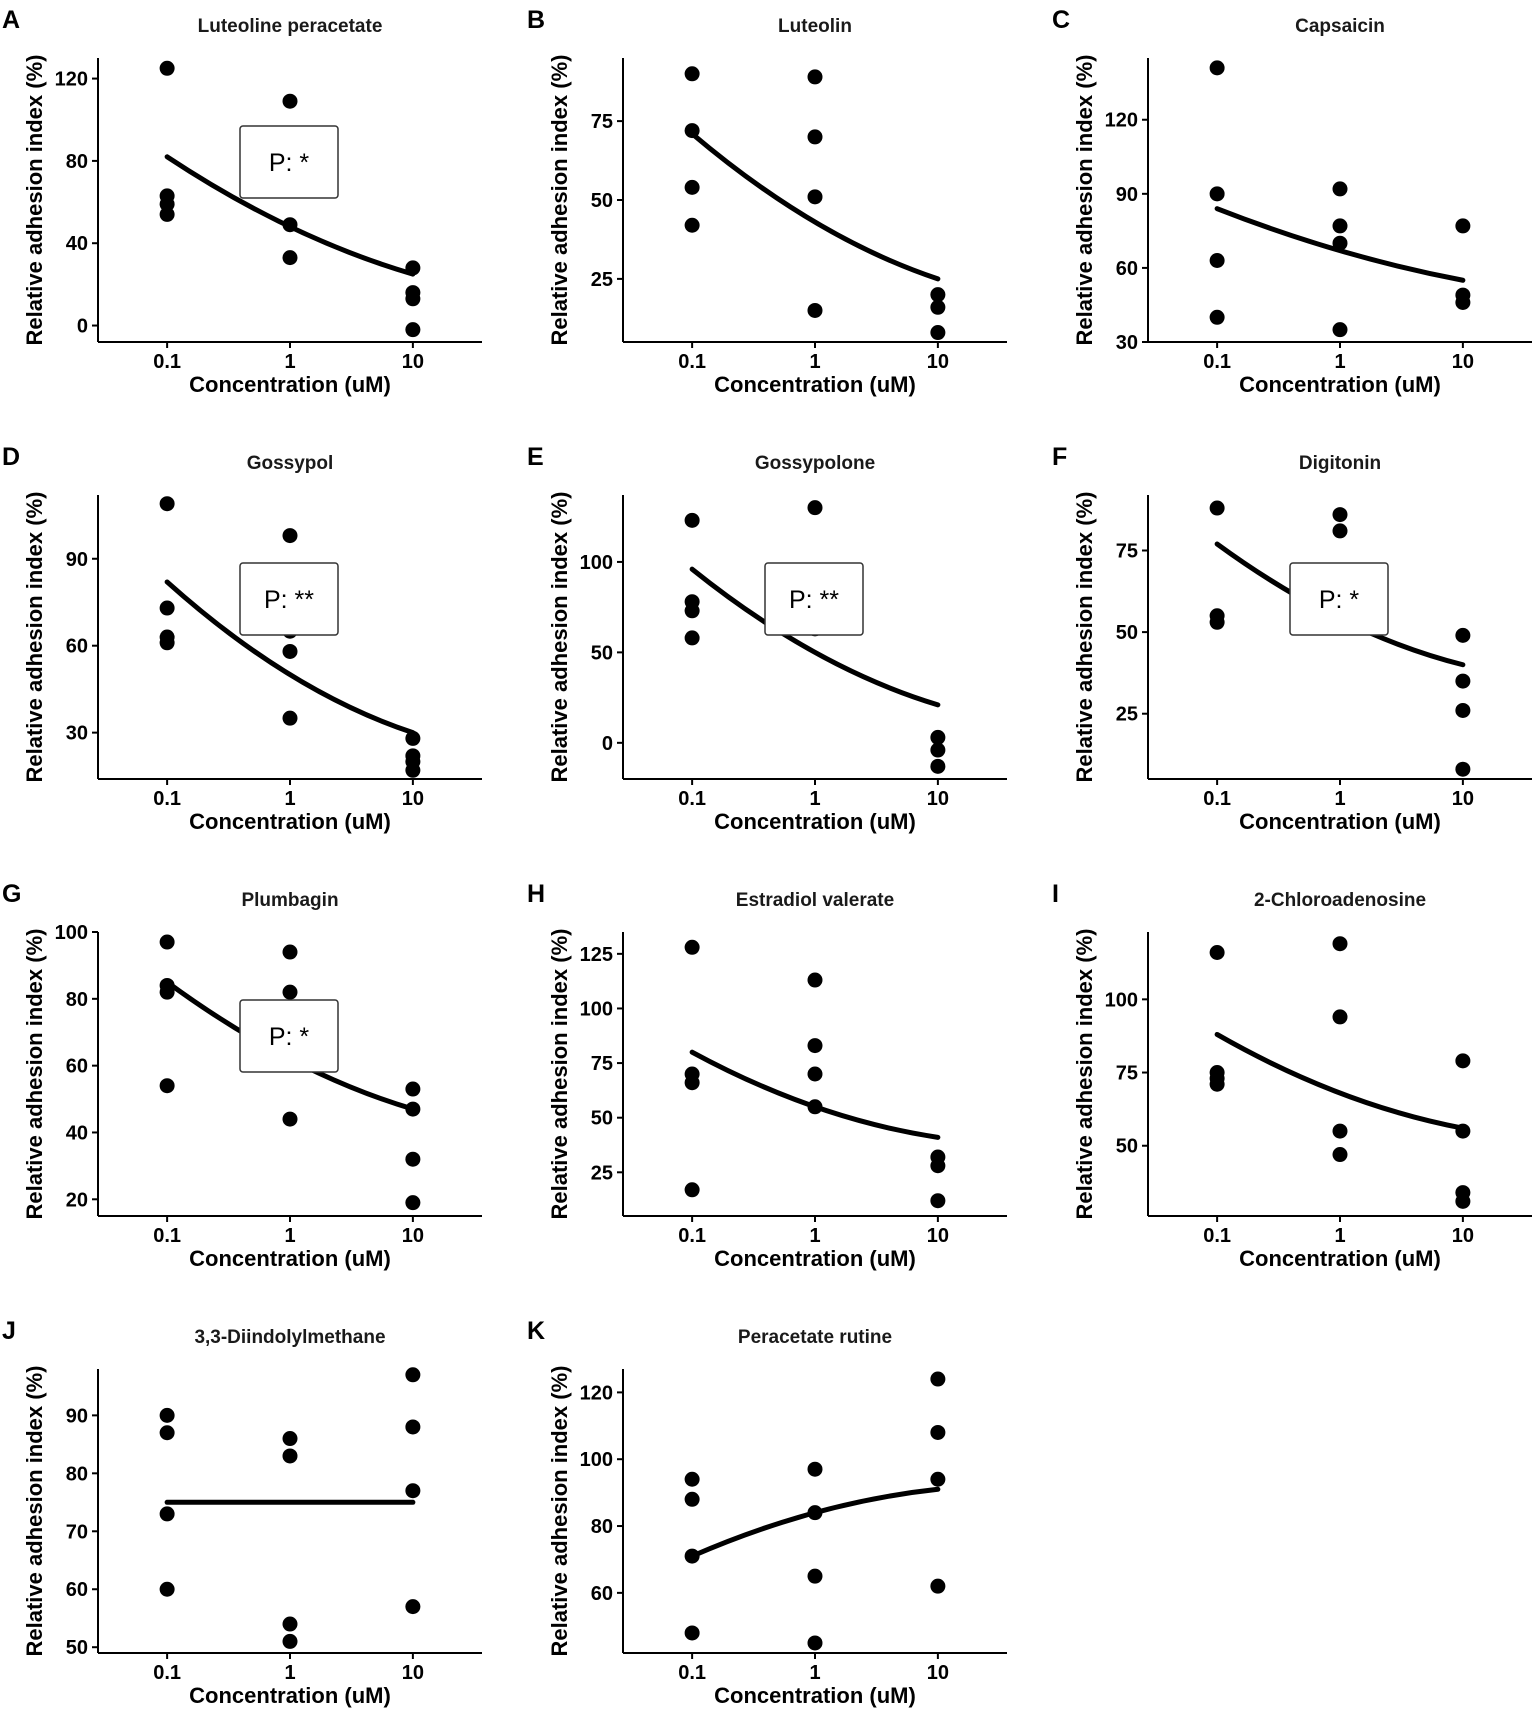  I want to click on y-tick-label: 30, so click(77, 734).